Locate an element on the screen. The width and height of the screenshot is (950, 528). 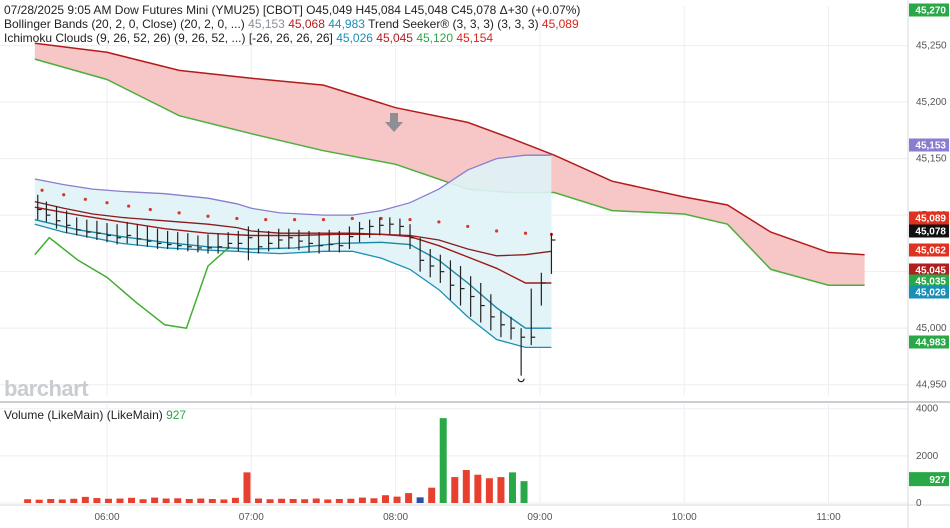
time-tick-label: 09:00 is located at coordinates (539, 517).